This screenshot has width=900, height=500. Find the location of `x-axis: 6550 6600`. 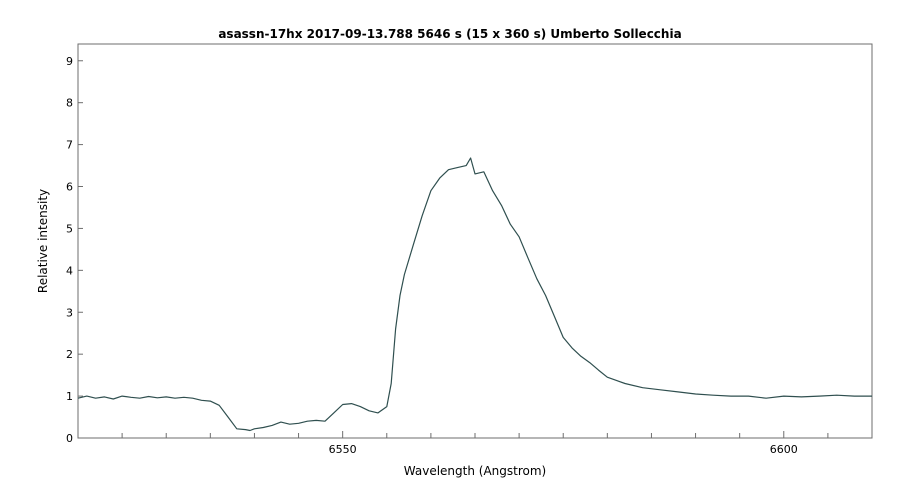

x-axis: 6550 6600 is located at coordinates (475, 443).